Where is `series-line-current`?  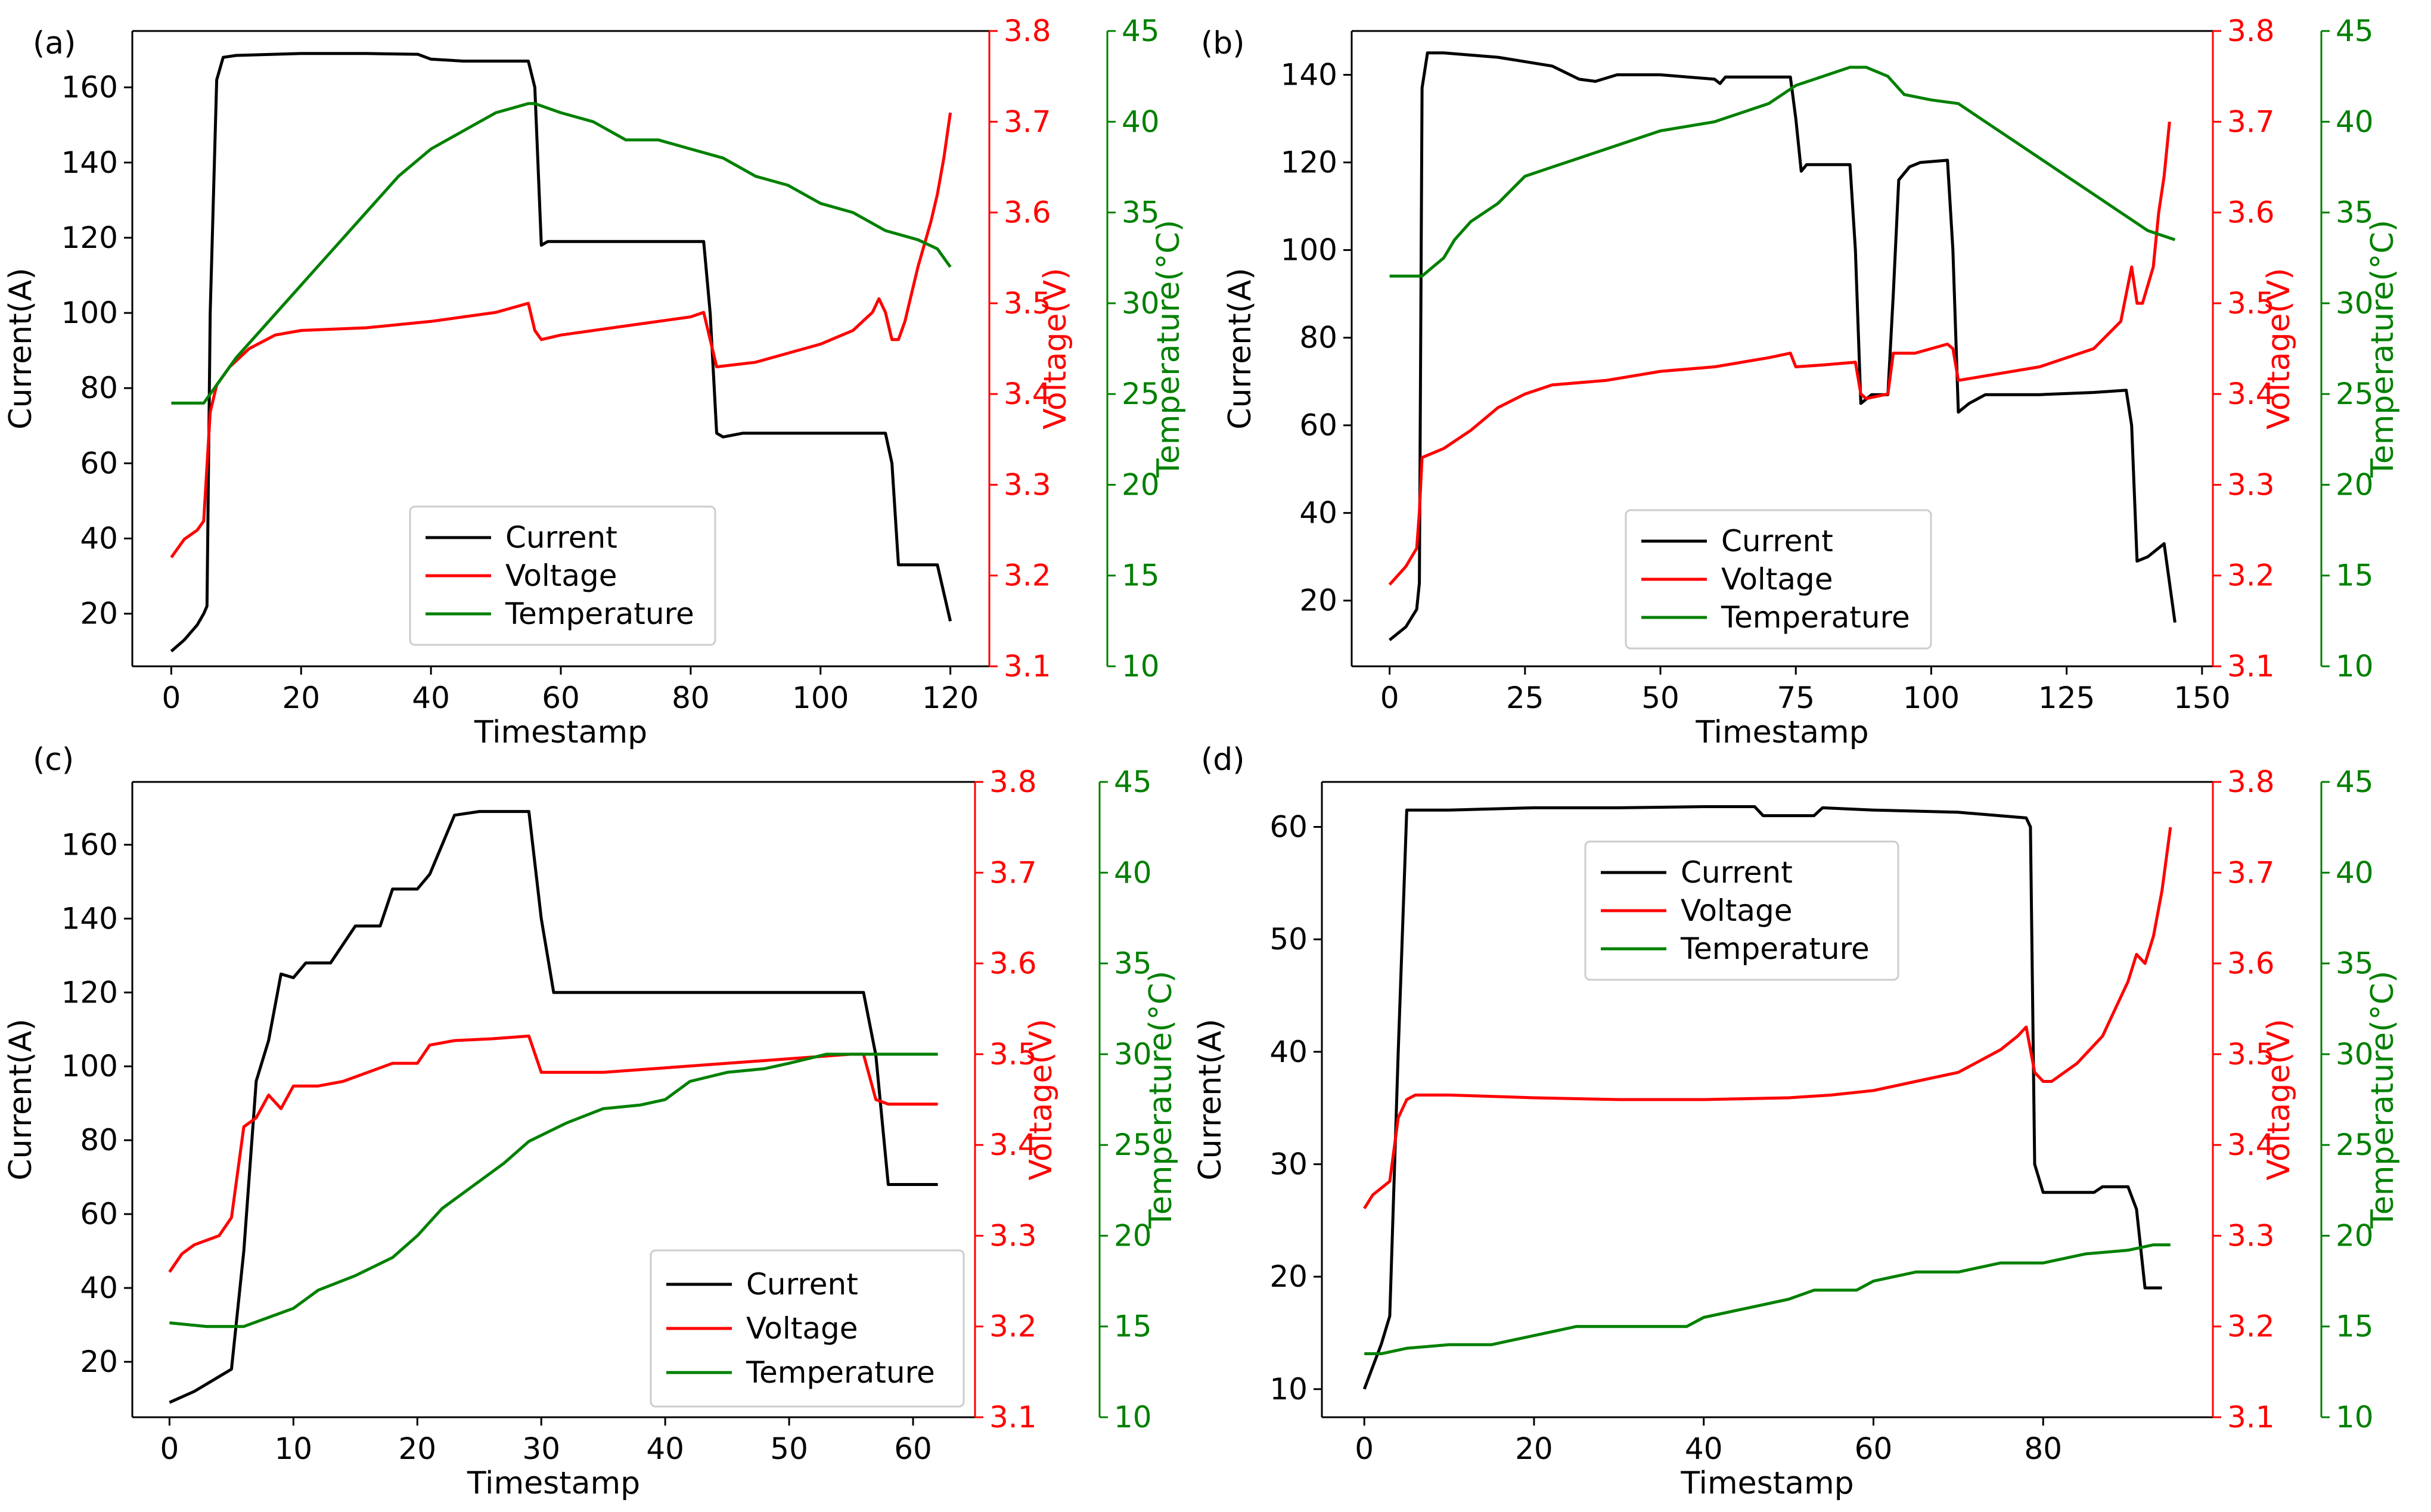
series-line-current is located at coordinates (1762, 1097).